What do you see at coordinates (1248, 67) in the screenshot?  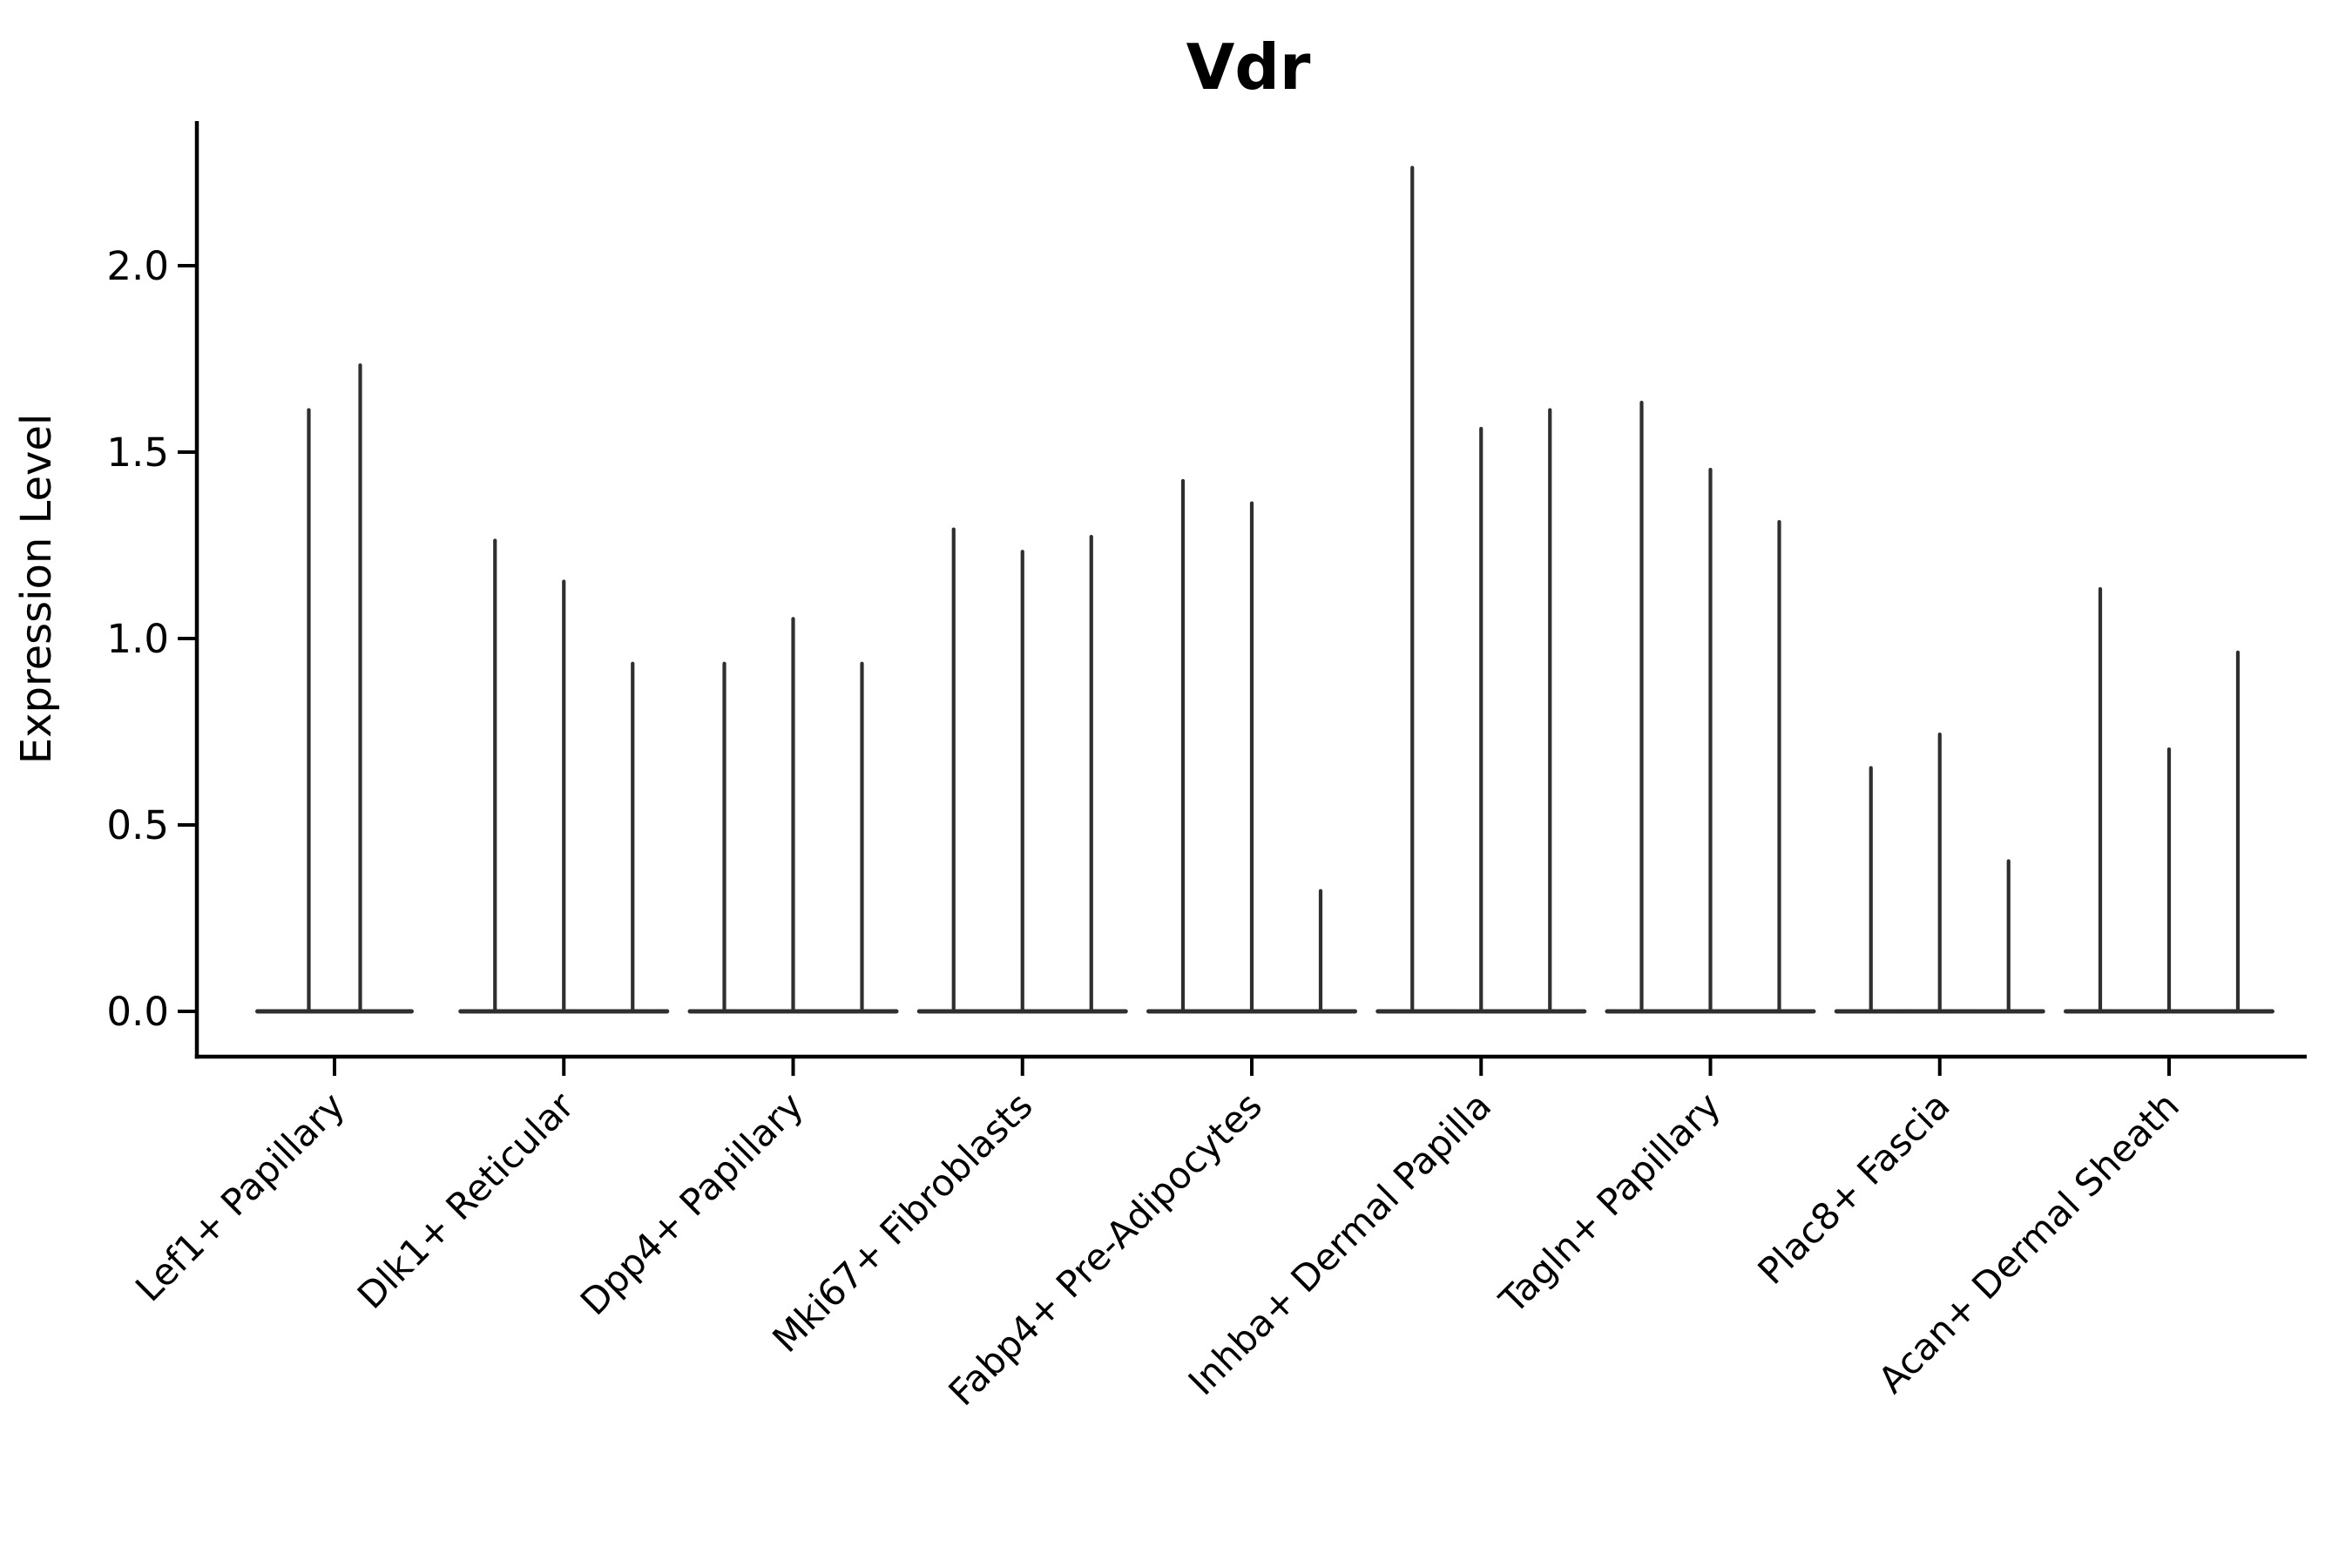 I see `chart-title: Vdr` at bounding box center [1248, 67].